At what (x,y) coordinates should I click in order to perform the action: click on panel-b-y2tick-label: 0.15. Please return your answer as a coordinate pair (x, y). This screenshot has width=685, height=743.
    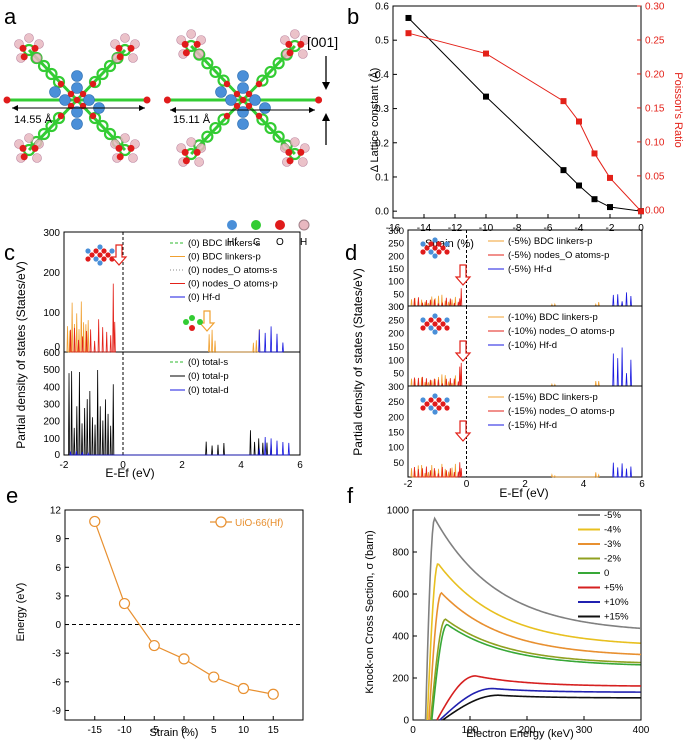
    Looking at the image, I should click on (655, 108).